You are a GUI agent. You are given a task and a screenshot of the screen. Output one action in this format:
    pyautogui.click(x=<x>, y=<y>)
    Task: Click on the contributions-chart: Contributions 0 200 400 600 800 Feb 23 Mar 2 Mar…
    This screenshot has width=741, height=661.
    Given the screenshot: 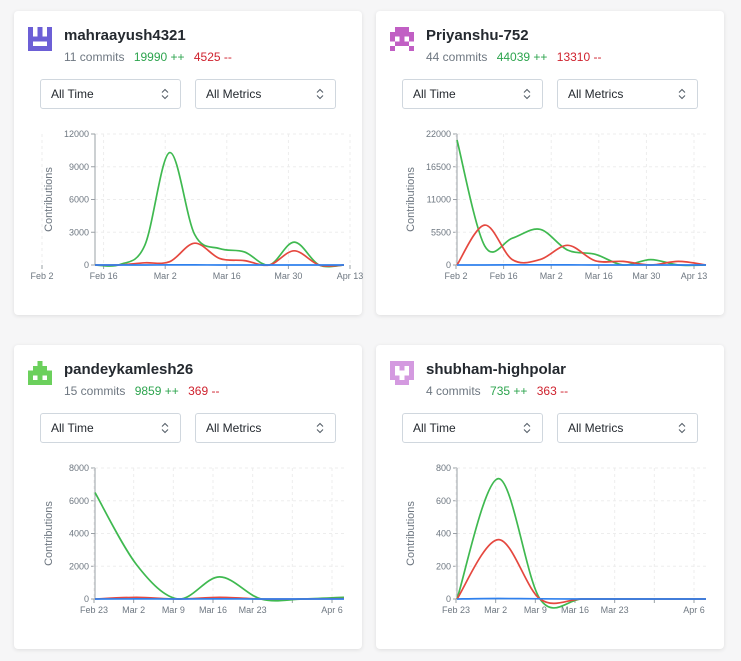 What is the action you would take?
    pyautogui.click(x=555, y=539)
    